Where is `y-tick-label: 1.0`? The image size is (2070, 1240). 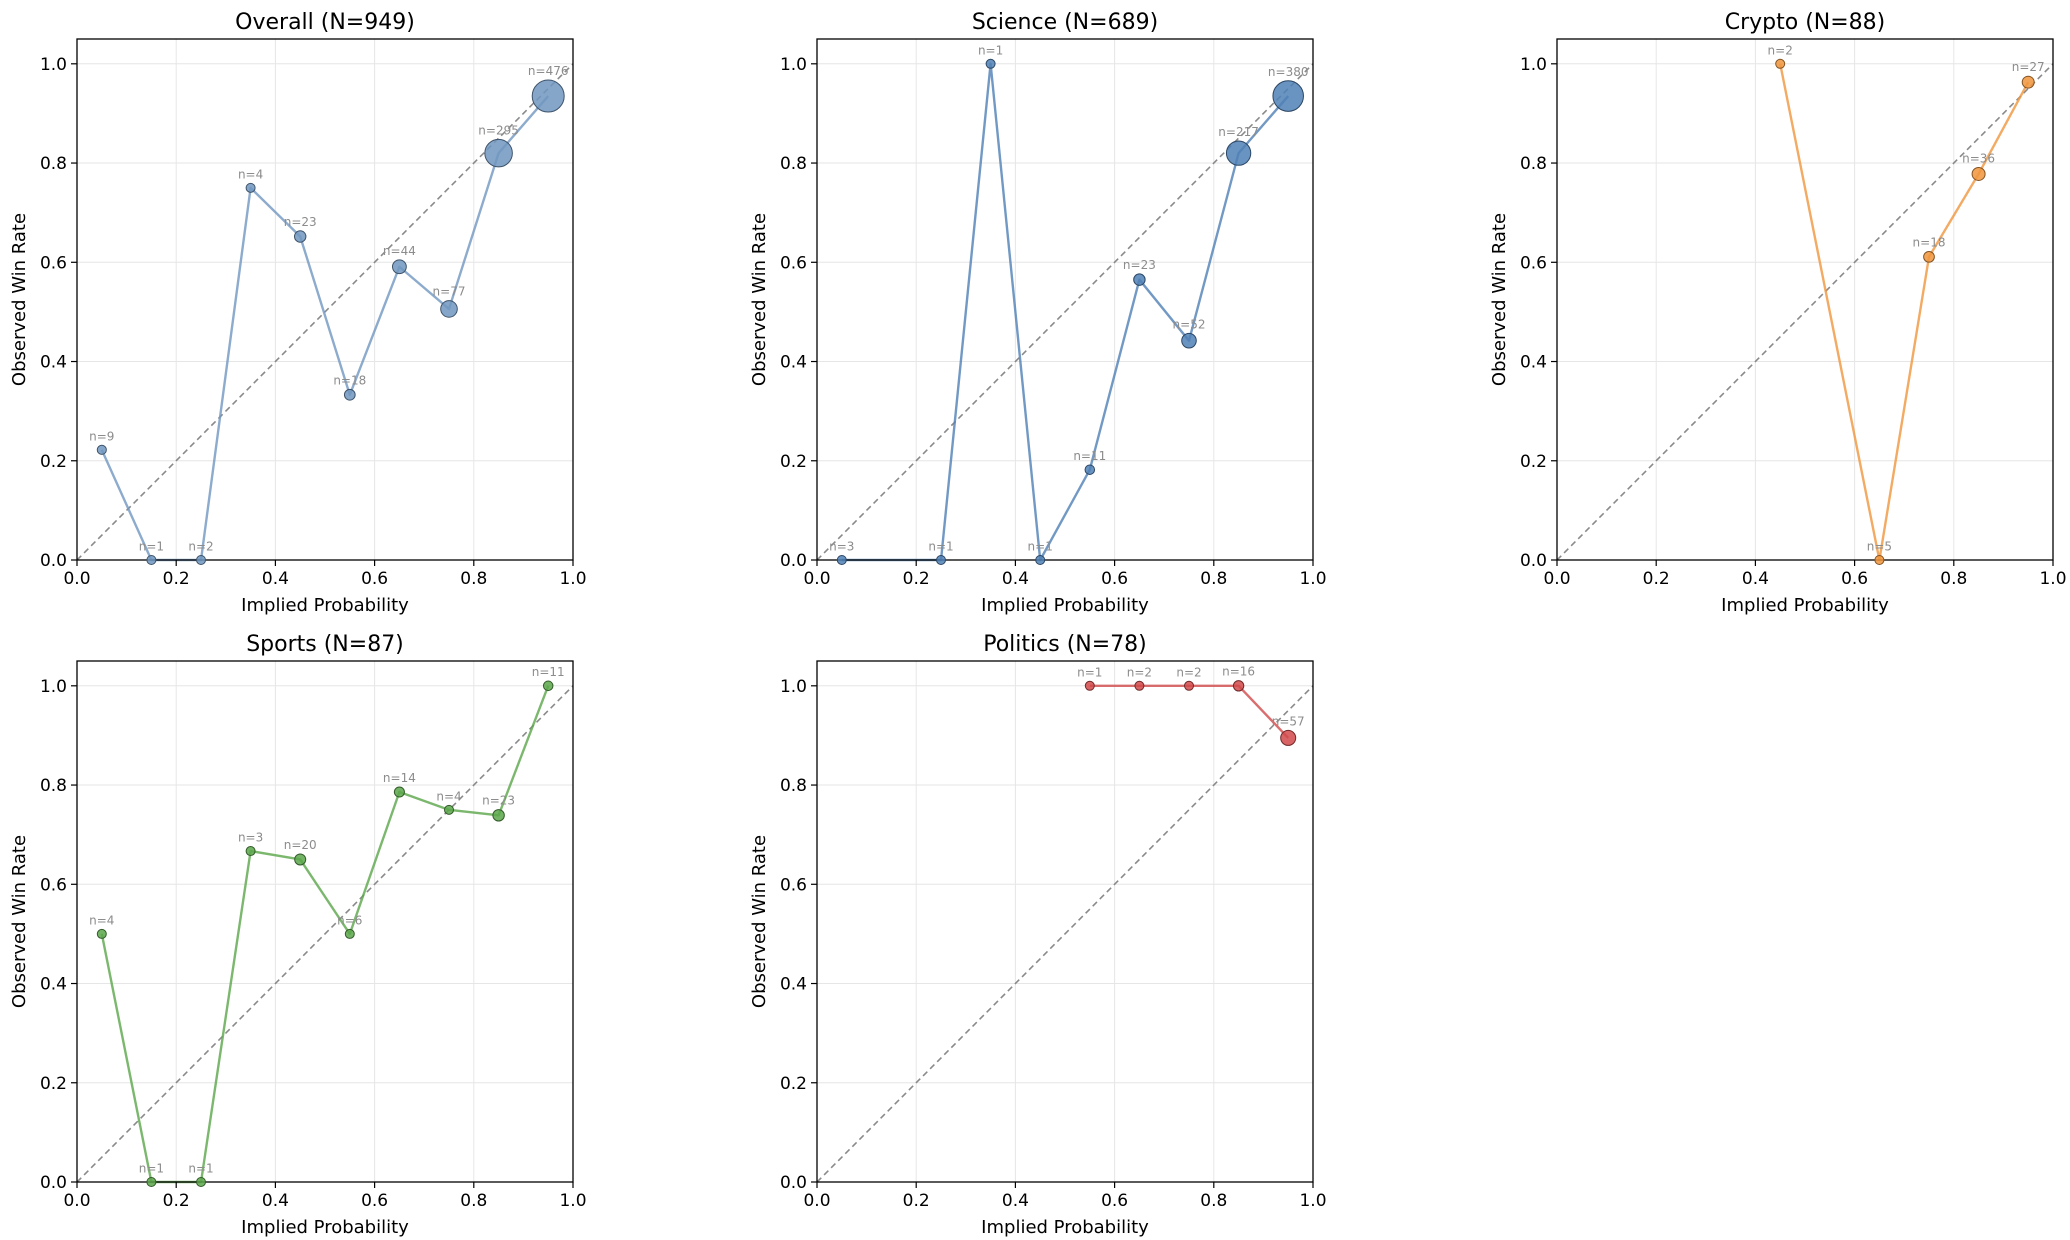
y-tick-label: 1.0 is located at coordinates (793, 65).